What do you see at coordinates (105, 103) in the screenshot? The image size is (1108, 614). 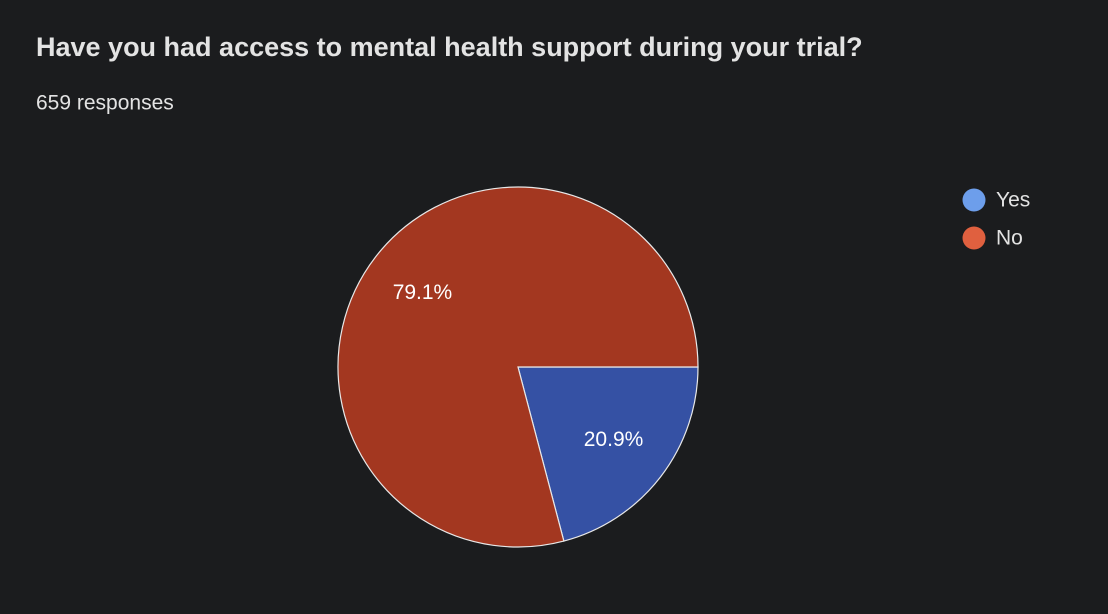 I see `chart-subtitle: 659 responses` at bounding box center [105, 103].